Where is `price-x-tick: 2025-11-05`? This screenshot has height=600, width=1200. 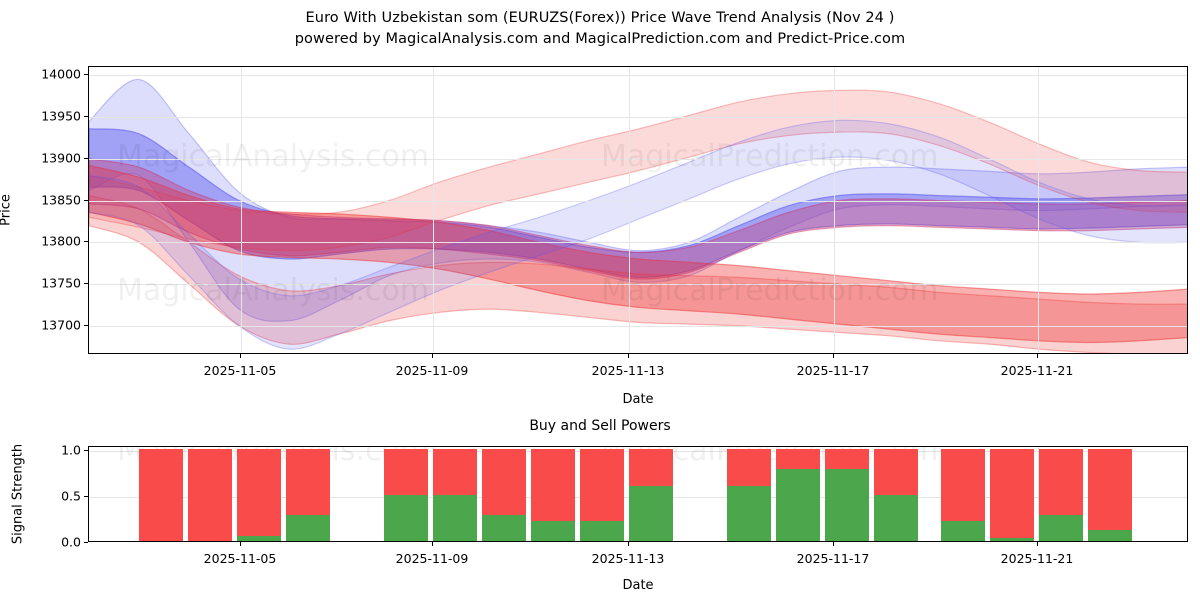 price-x-tick: 2025-11-05 is located at coordinates (240, 370).